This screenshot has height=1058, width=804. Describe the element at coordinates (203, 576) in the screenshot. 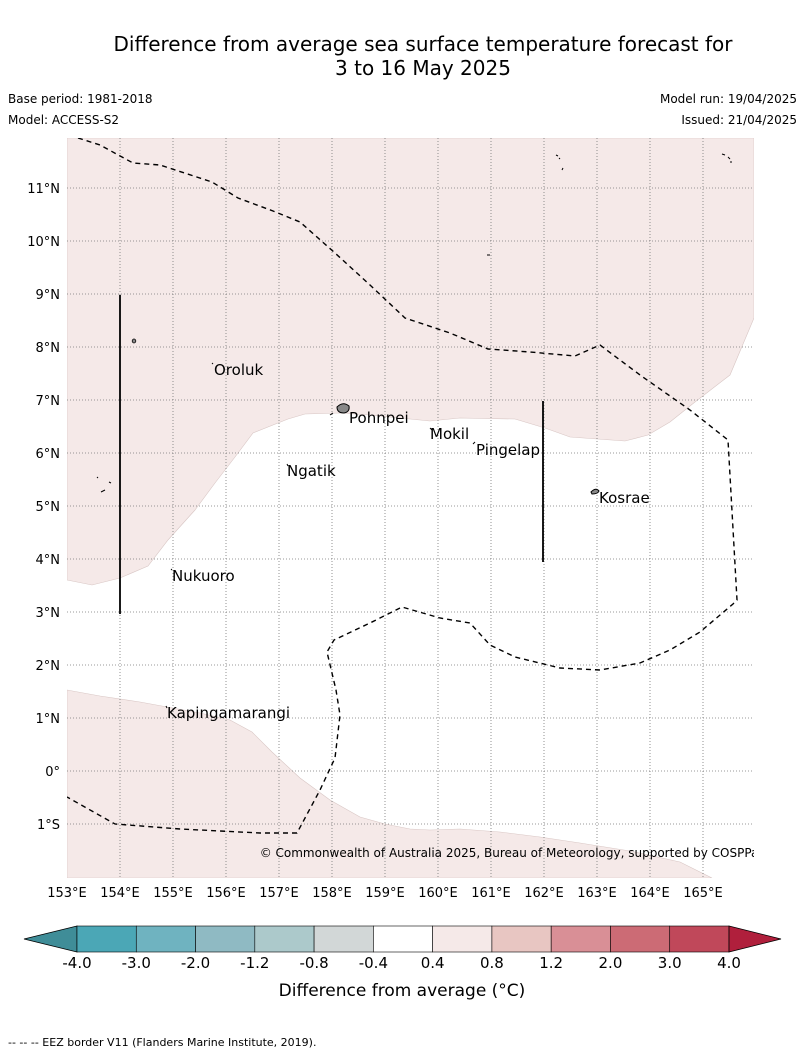

I see `label-nukuoro: Nukuoro` at that location.